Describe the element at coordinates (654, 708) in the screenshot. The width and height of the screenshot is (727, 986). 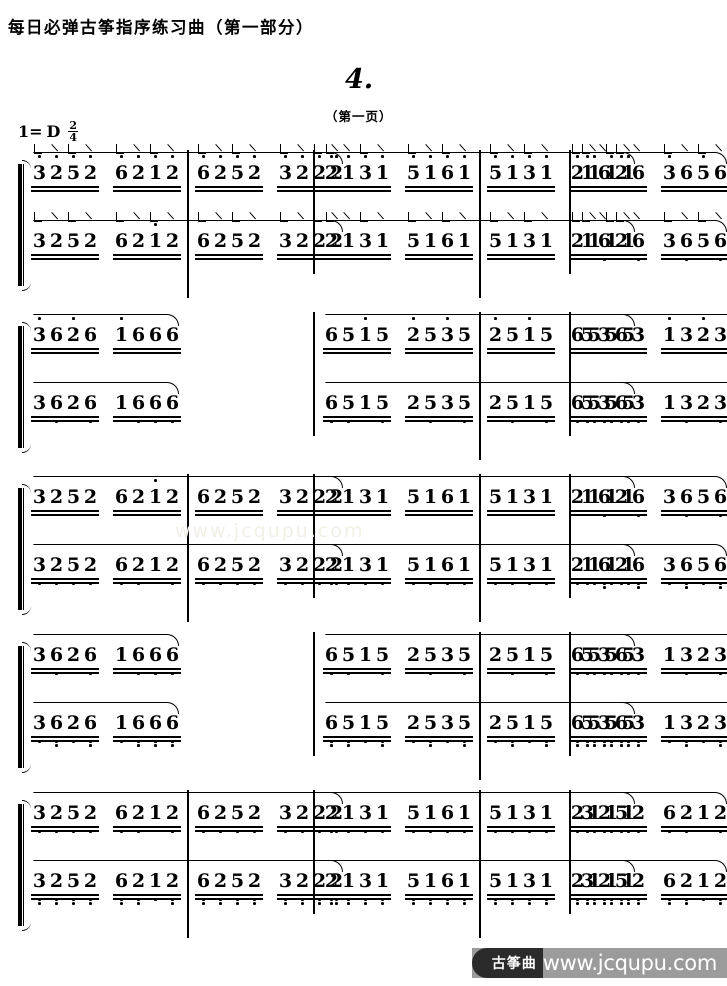
I see `phrase-slur` at that location.